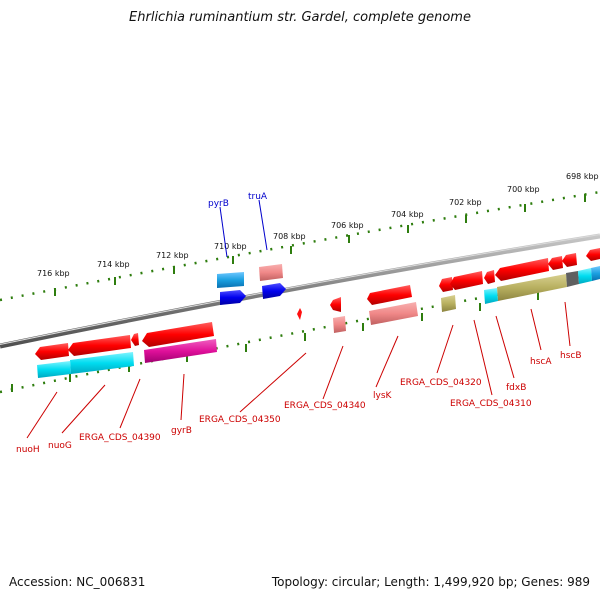 The width and height of the screenshot is (600, 600). Describe the element at coordinates (60, 446) in the screenshot. I see `gene-label-nuoG: nuoG` at that location.